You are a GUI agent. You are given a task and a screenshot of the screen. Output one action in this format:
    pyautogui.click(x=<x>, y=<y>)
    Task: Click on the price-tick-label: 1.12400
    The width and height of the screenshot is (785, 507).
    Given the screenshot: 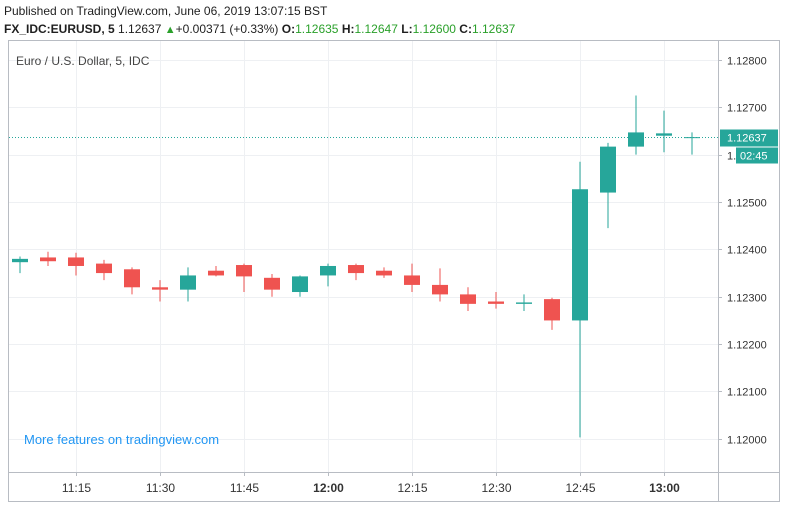 What is the action you would take?
    pyautogui.click(x=747, y=251)
    